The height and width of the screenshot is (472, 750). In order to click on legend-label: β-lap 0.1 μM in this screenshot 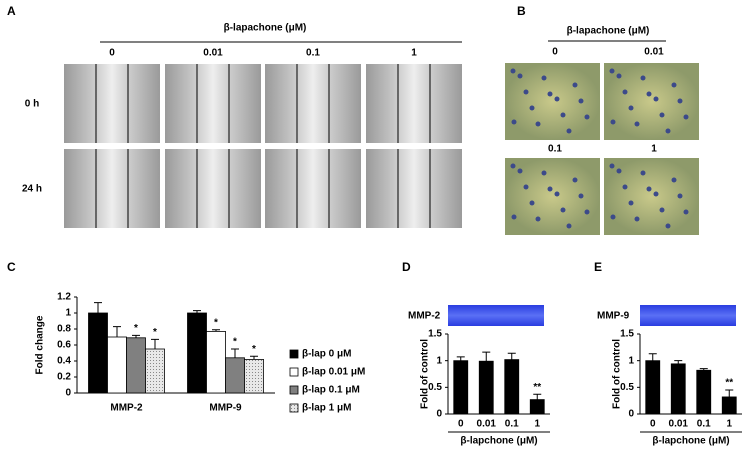, I will do `click(331, 390)`.